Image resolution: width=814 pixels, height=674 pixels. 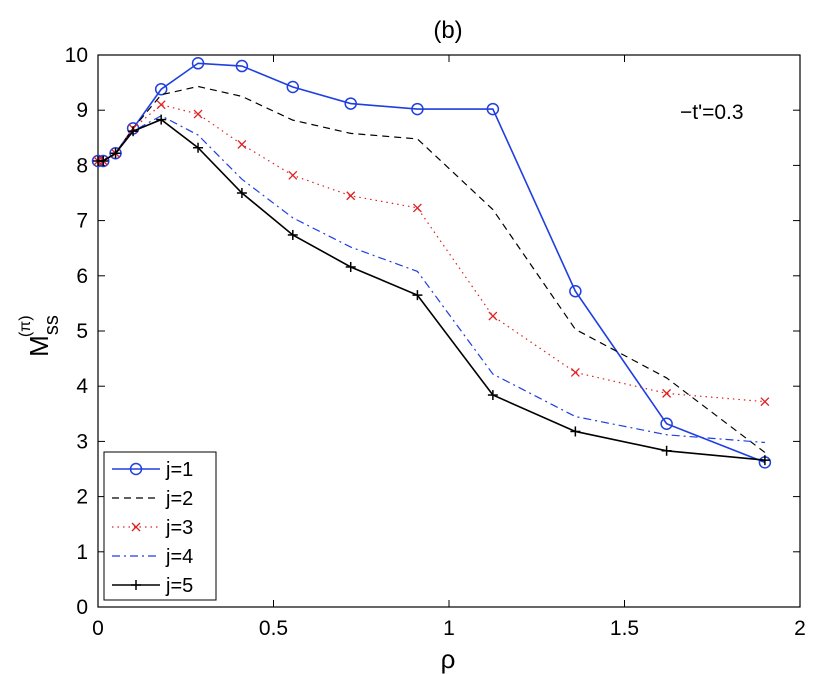 I want to click on x-tick-label: 0.5, so click(x=273, y=628).